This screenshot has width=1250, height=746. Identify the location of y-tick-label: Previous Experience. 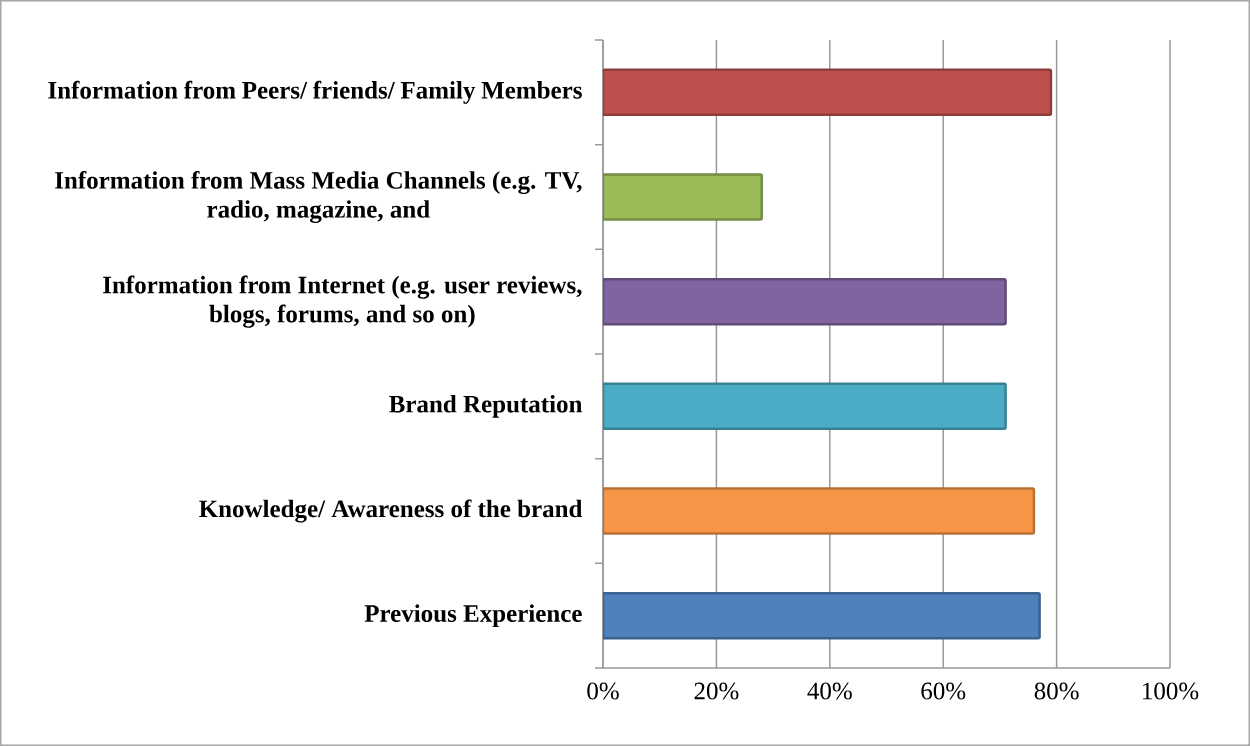
(473, 616).